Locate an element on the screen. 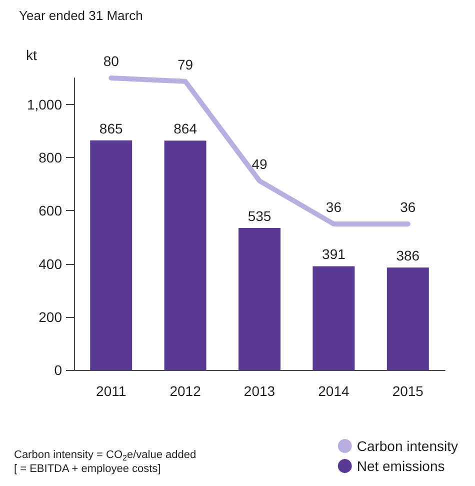 The width and height of the screenshot is (475, 486). y-tick-label: 800 is located at coordinates (50, 158).